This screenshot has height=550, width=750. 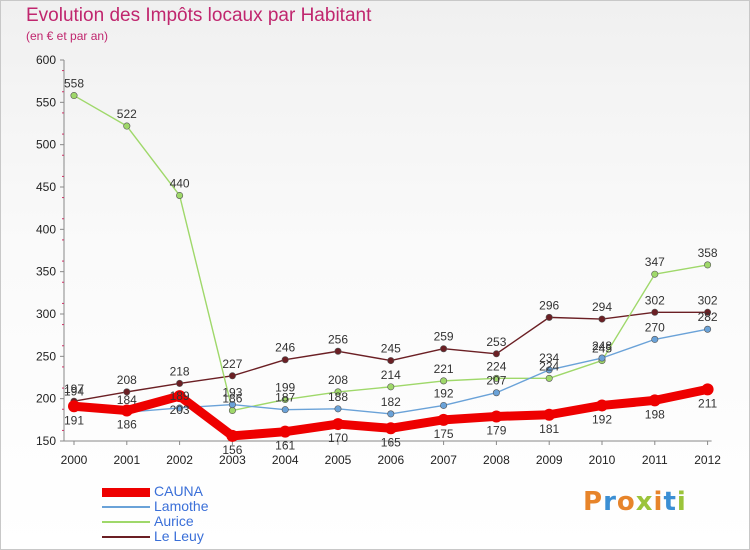 What do you see at coordinates (46, 60) in the screenshot?
I see `y-tick-label: 600` at bounding box center [46, 60].